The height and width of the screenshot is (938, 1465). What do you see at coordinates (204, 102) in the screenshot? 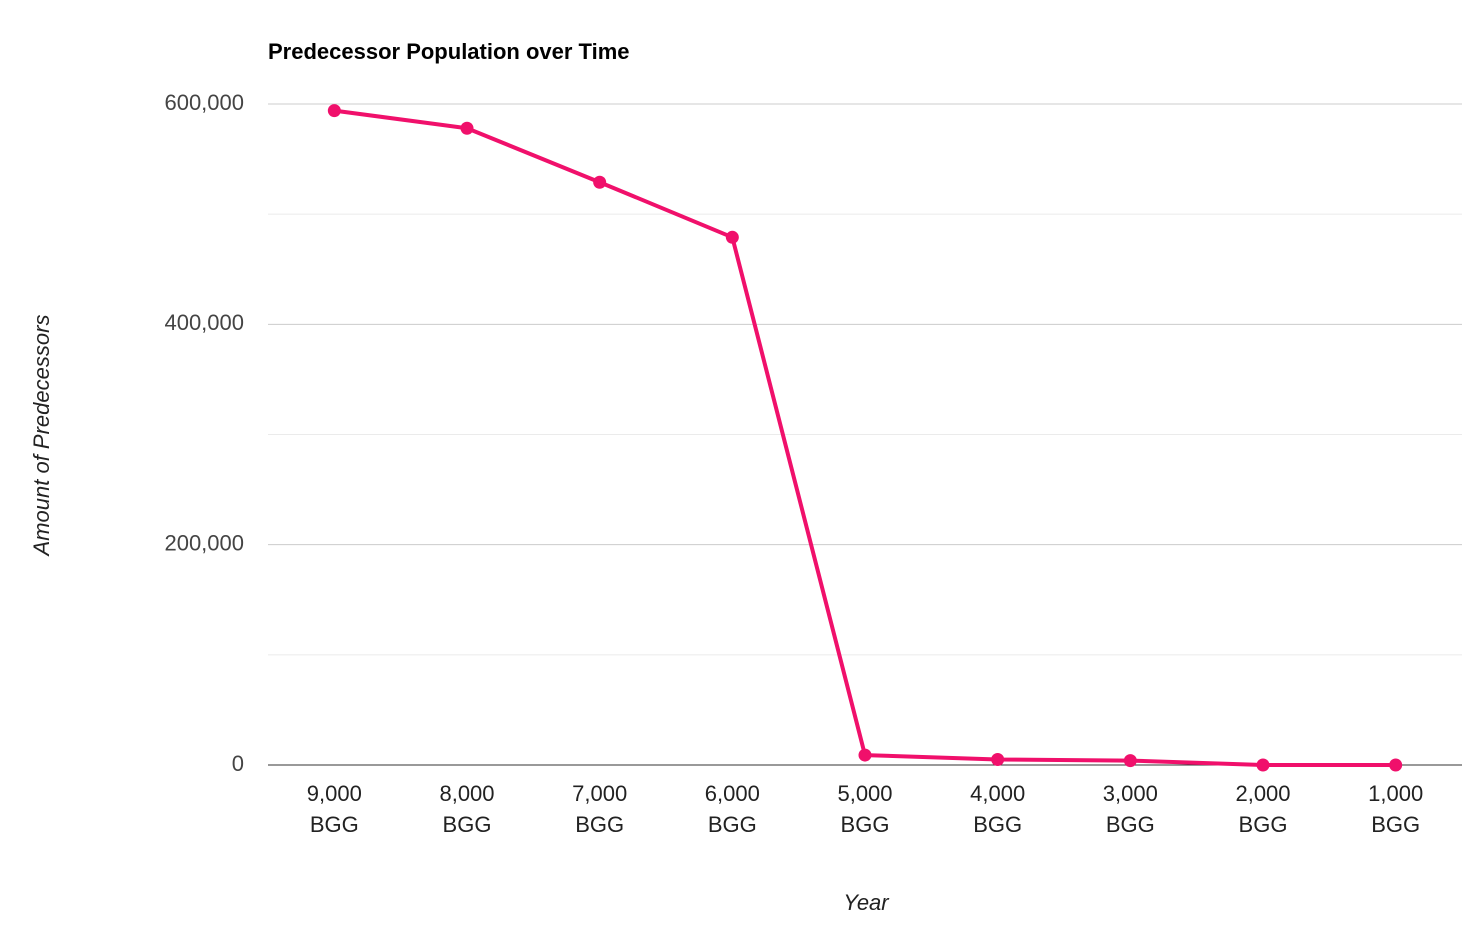
I see `y-tick-label: 600,000` at bounding box center [204, 102].